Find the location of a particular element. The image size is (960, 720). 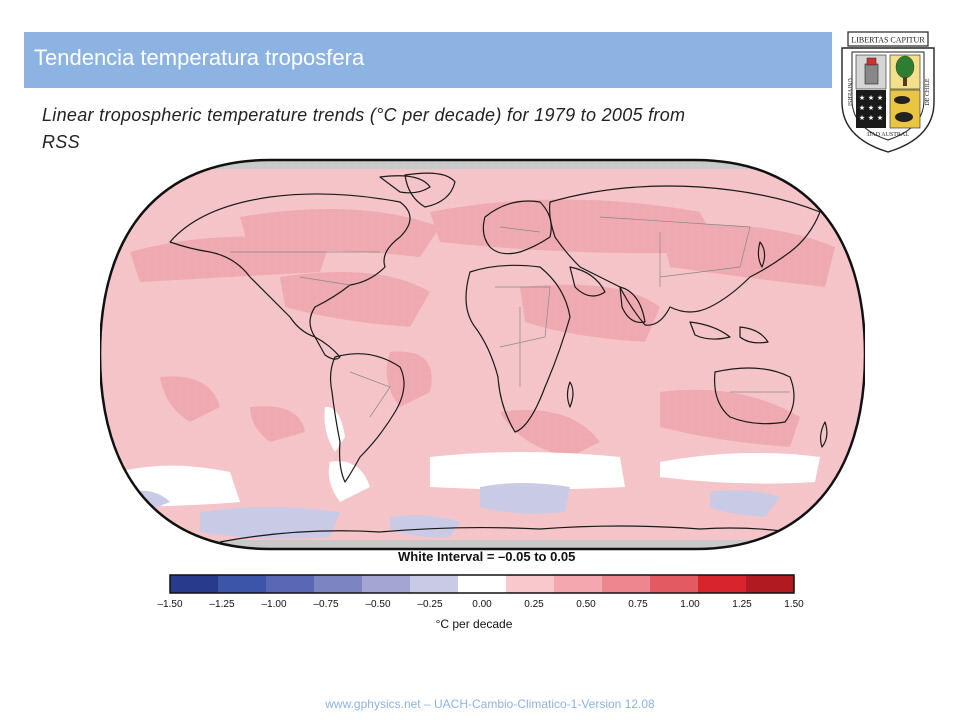

colorbar-tick-label: 1.50 is located at coordinates (794, 604).